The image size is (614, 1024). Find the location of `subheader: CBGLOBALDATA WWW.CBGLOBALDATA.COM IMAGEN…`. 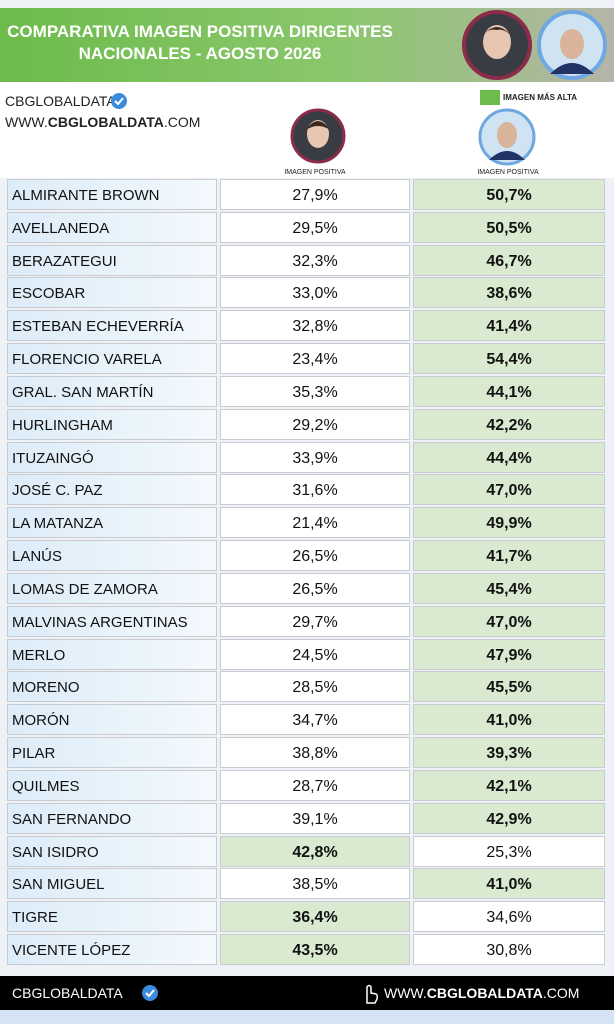

subheader: CBGLOBALDATA WWW.CBGLOBALDATA.COM IMAGEN… is located at coordinates (307, 130).